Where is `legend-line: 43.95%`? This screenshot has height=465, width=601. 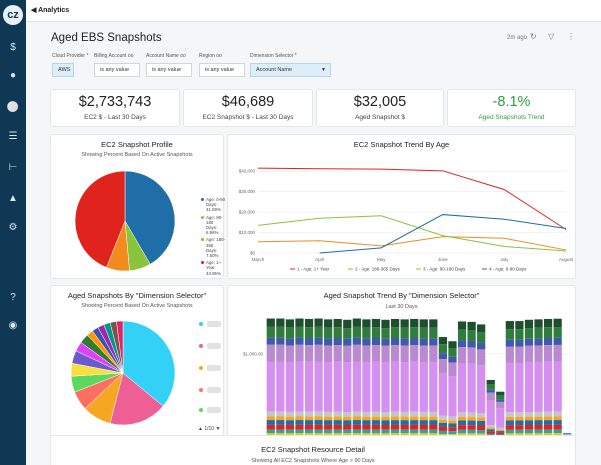
legend-line: 43.95% is located at coordinates (213, 273).